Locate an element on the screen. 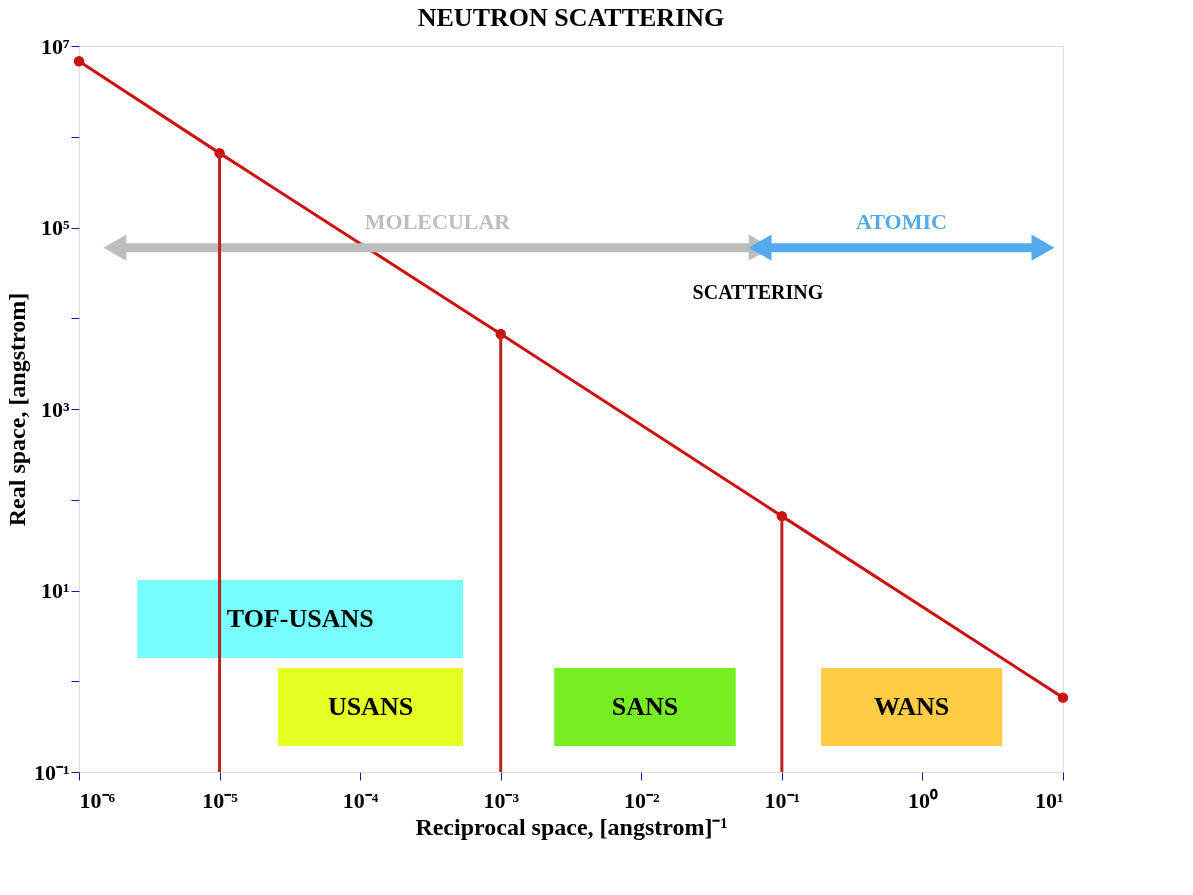 The width and height of the screenshot is (1193, 895). band-label: SANS is located at coordinates (645, 706).